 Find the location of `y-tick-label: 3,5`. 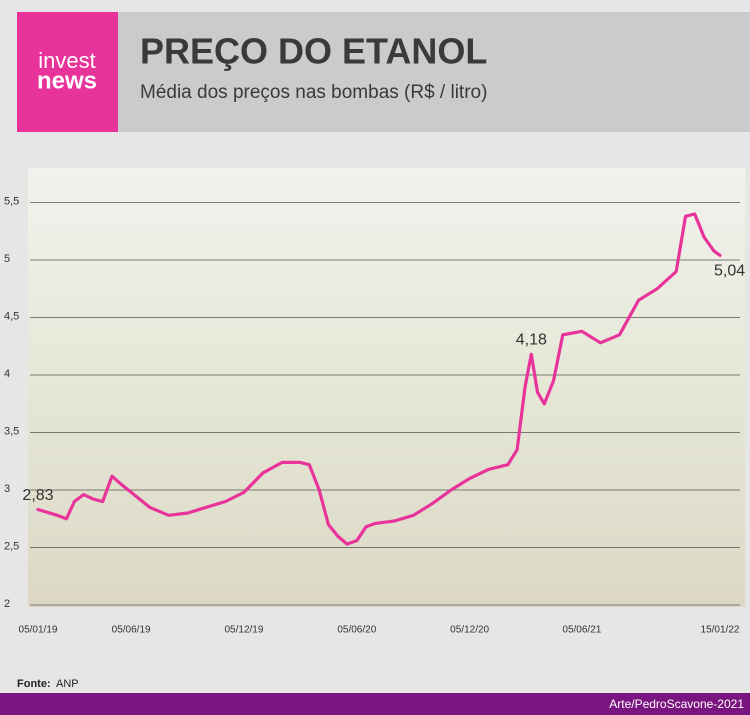

y-tick-label: 3,5 is located at coordinates (11, 431).